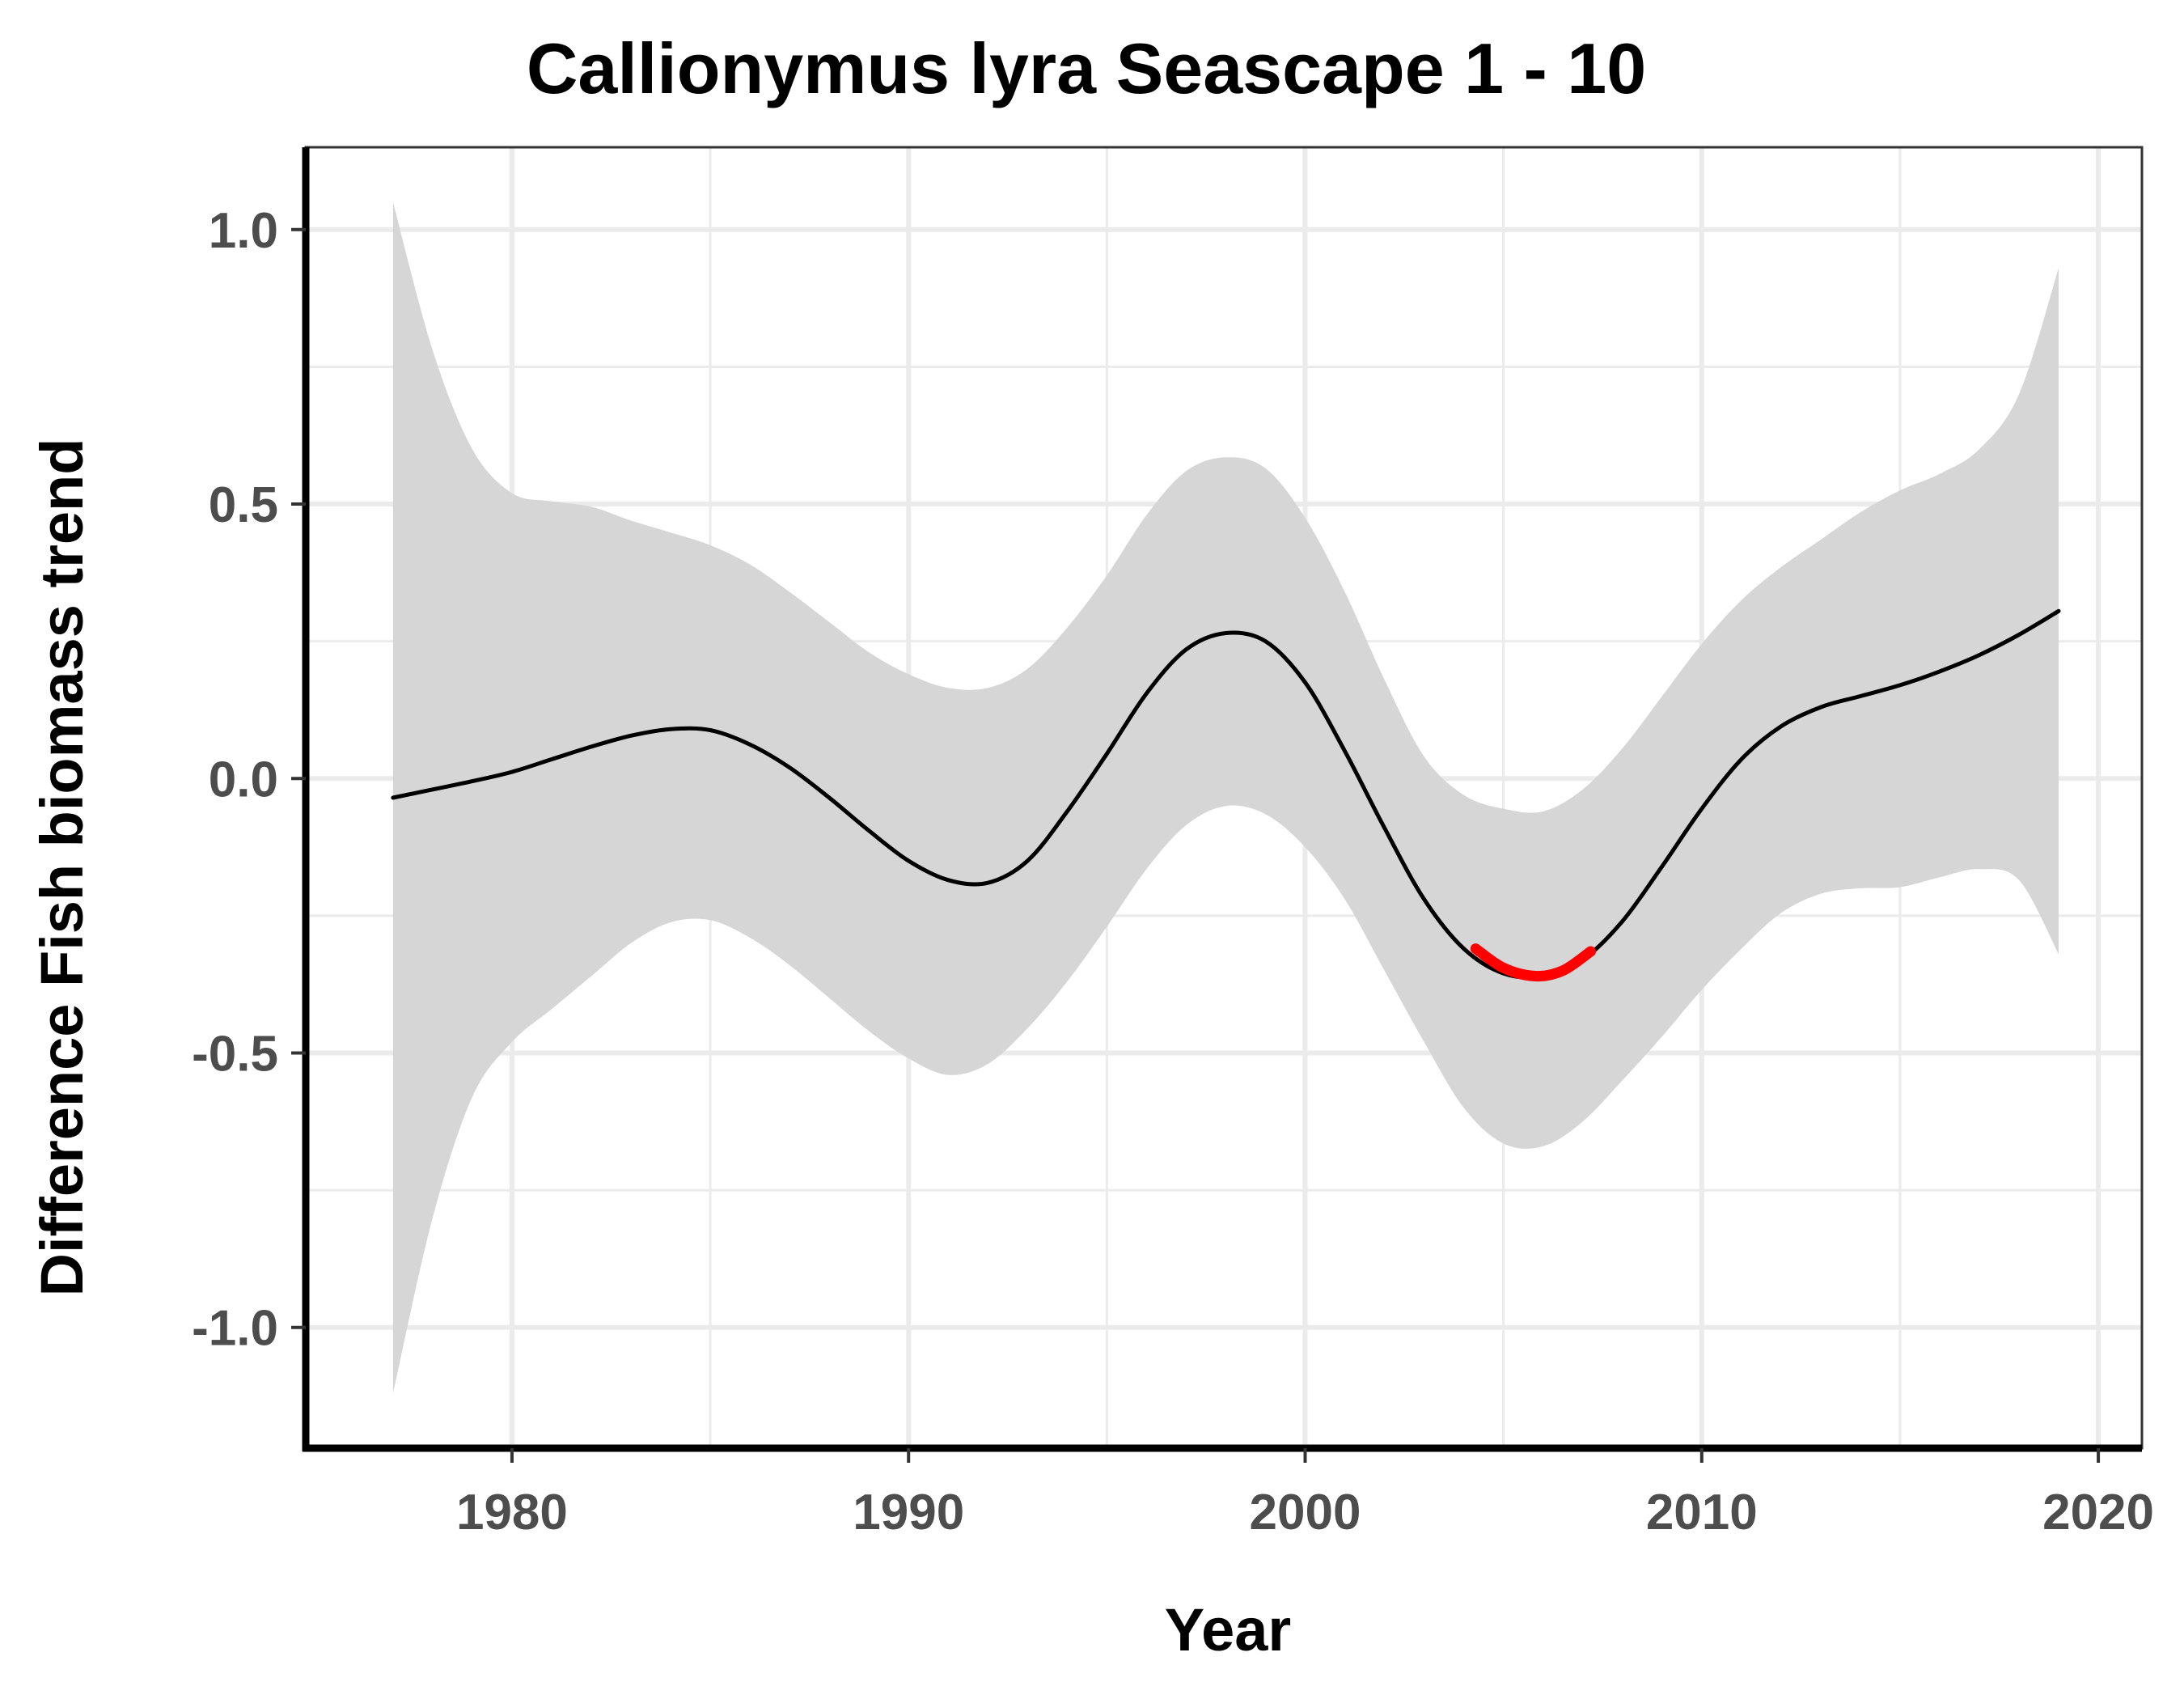 This screenshot has height=1699, width=2184. I want to click on x-tick-label: 1980, so click(512, 1512).